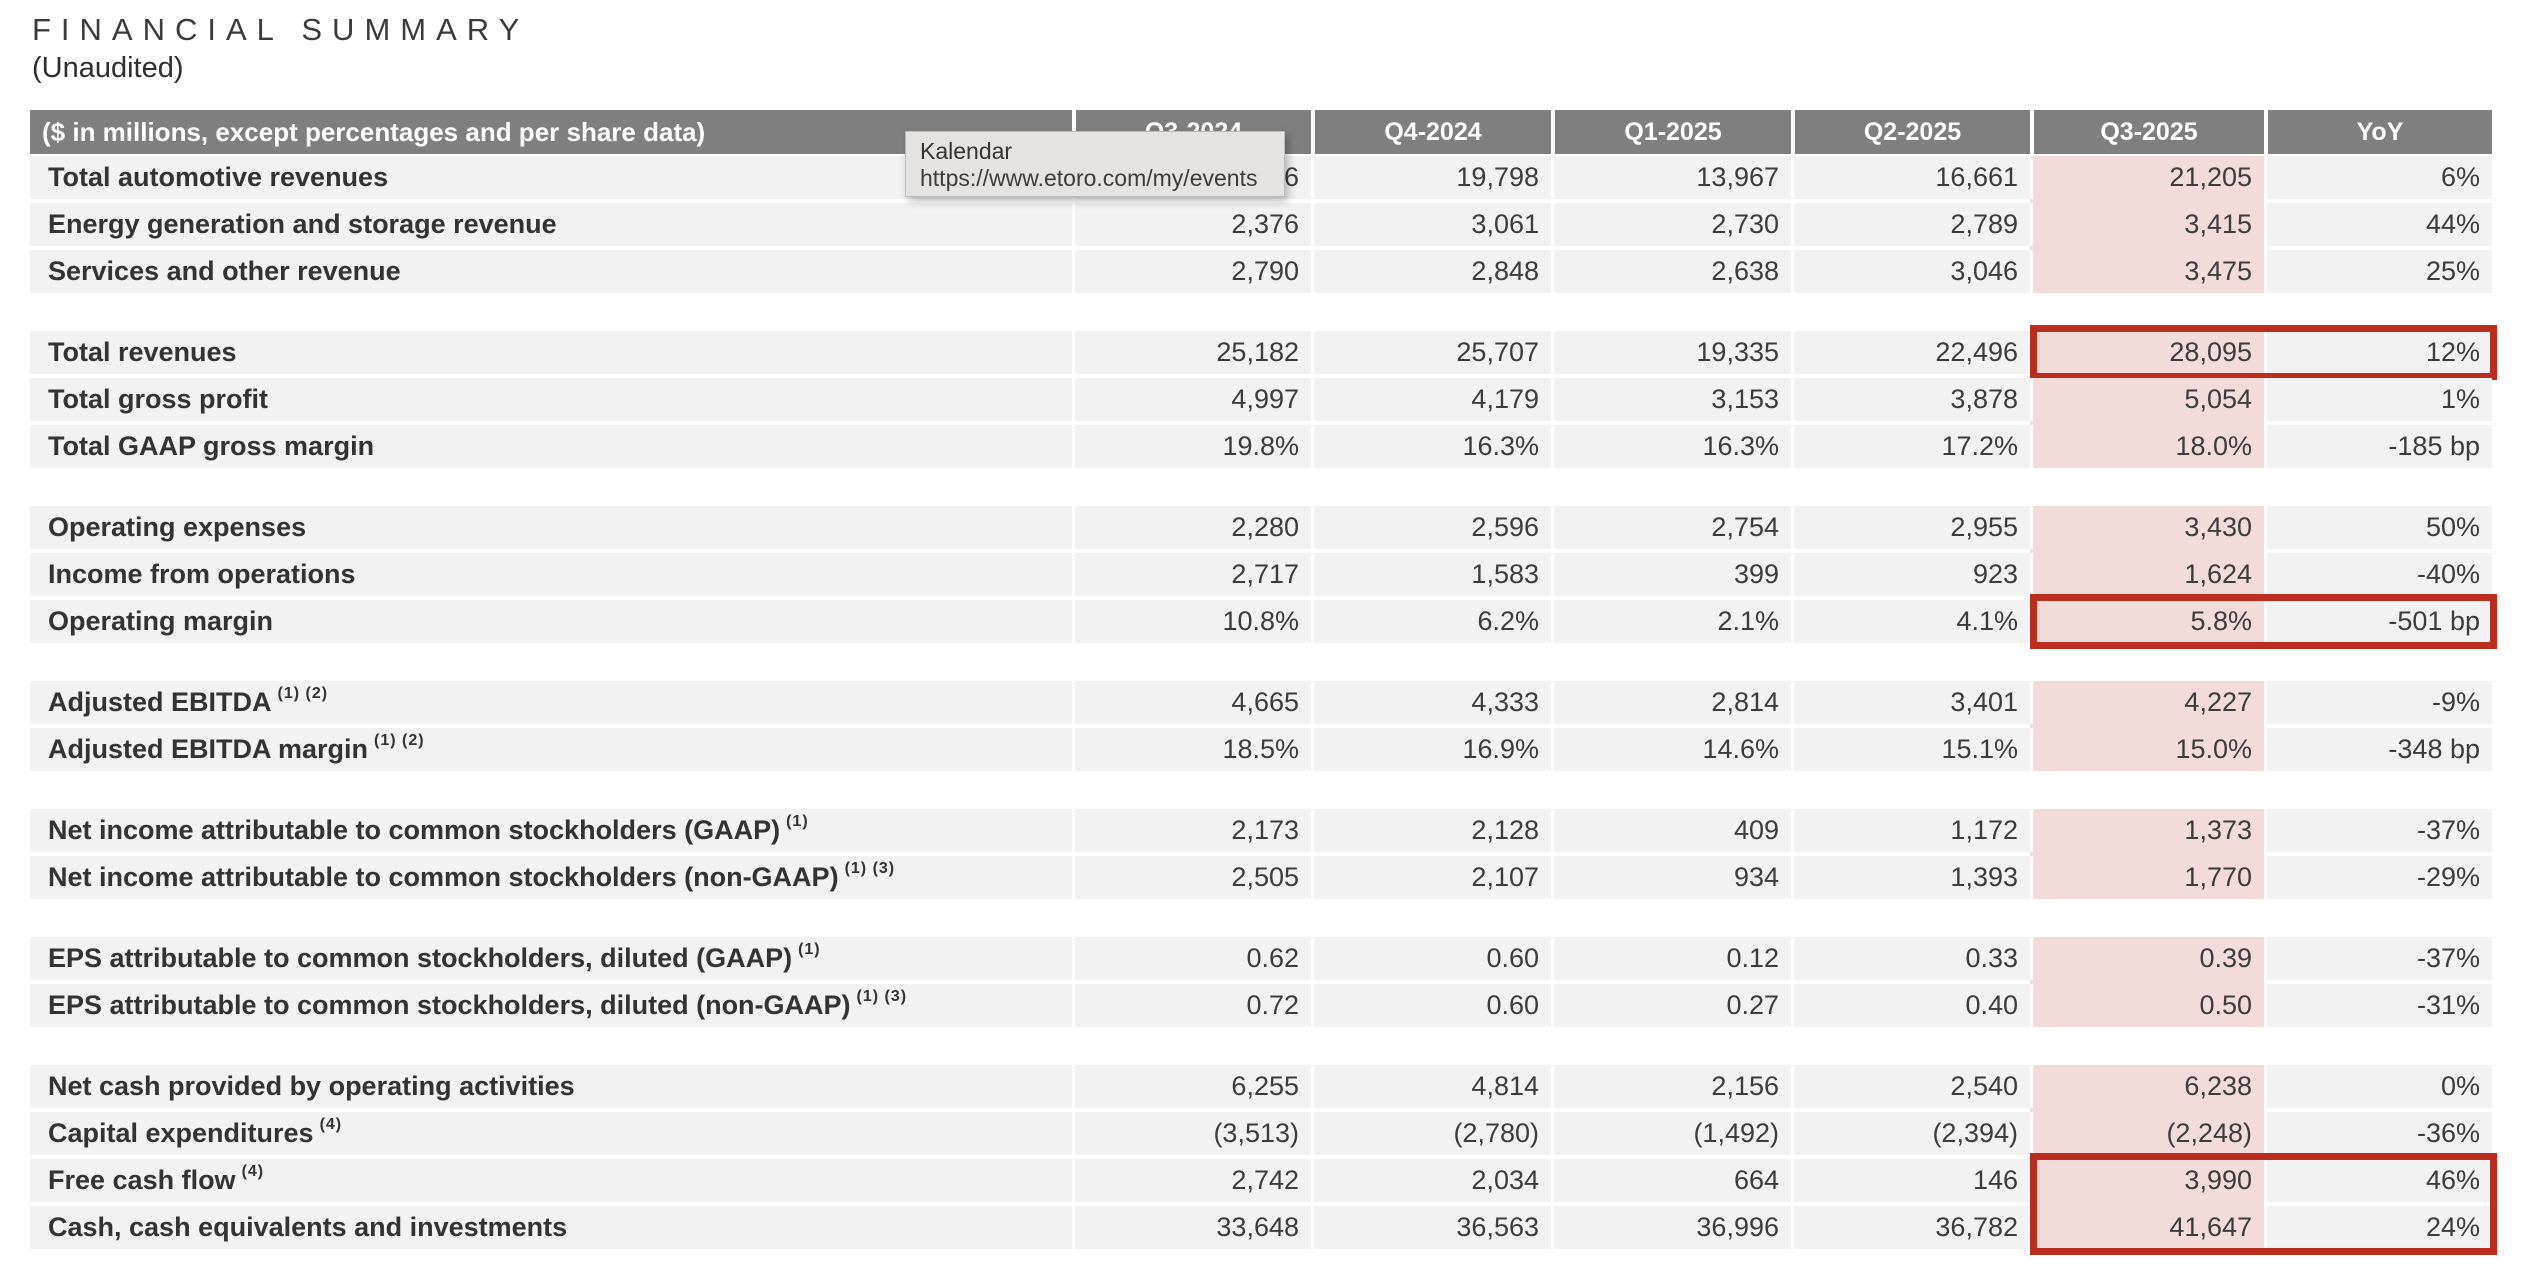 This screenshot has width=2522, height=1278. What do you see at coordinates (202, 574) in the screenshot?
I see `row-label-text: Income from operations` at bounding box center [202, 574].